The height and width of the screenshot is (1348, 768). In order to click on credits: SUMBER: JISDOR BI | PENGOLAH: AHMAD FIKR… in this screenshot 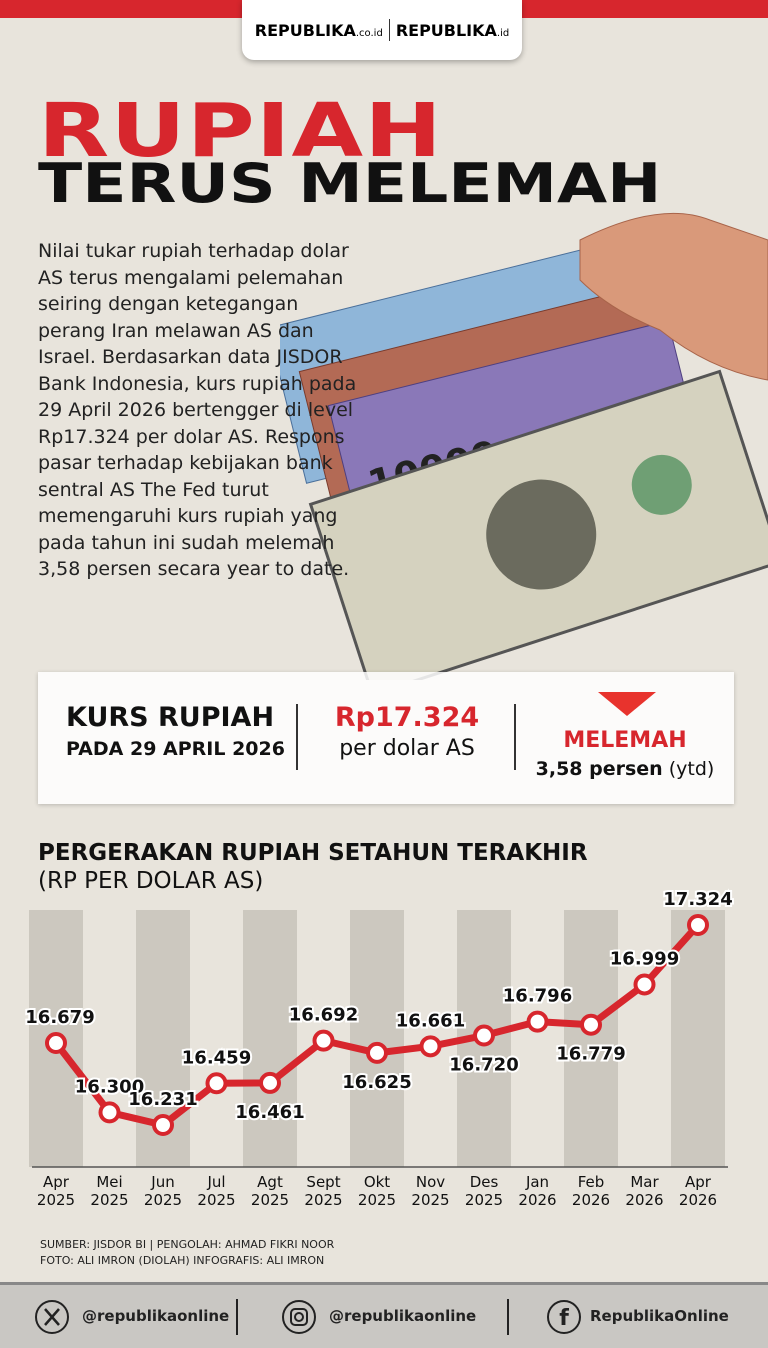, I will do `click(187, 1253)`.